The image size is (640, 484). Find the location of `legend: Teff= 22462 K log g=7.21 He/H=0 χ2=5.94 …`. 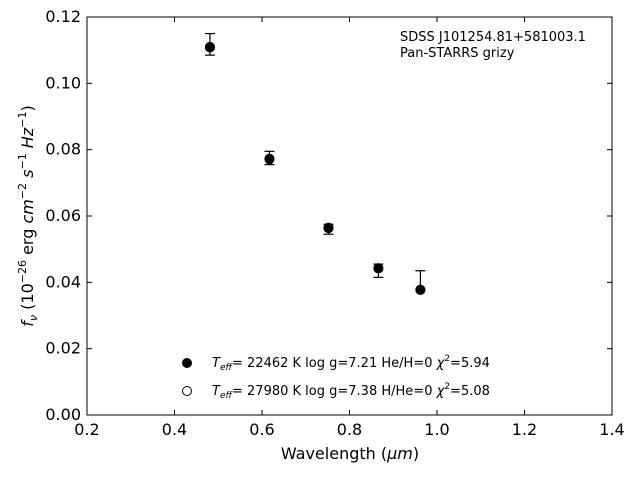

legend: Teff= 22462 K log g=7.21 He/H=0 χ2=5.94 … is located at coordinates (336, 377).